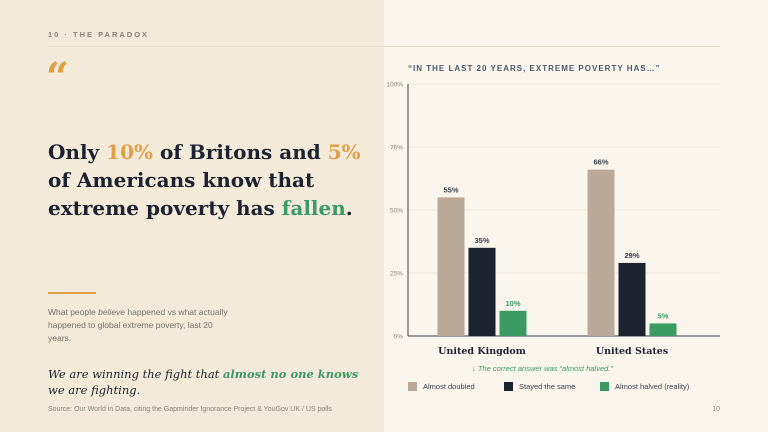  What do you see at coordinates (240, 152) in the screenshot?
I see `headline-text-2: of Britons and` at bounding box center [240, 152].